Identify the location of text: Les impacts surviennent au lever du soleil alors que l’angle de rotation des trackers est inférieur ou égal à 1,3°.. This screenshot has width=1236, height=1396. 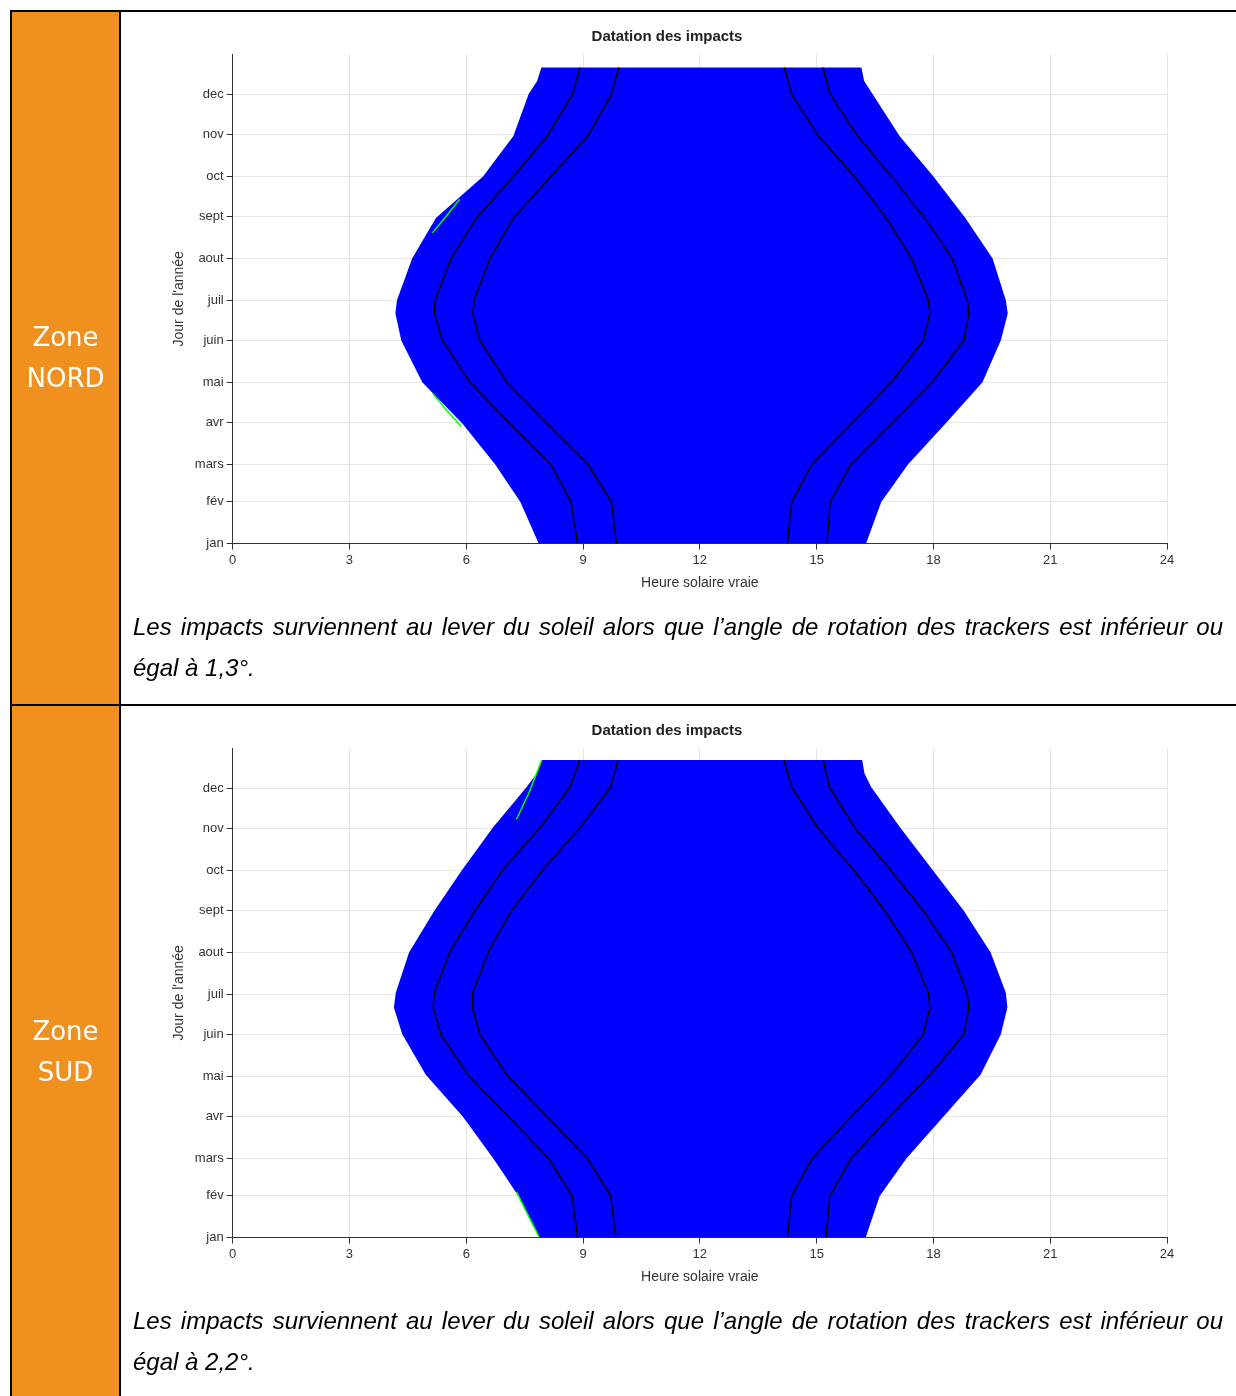
(678, 647).